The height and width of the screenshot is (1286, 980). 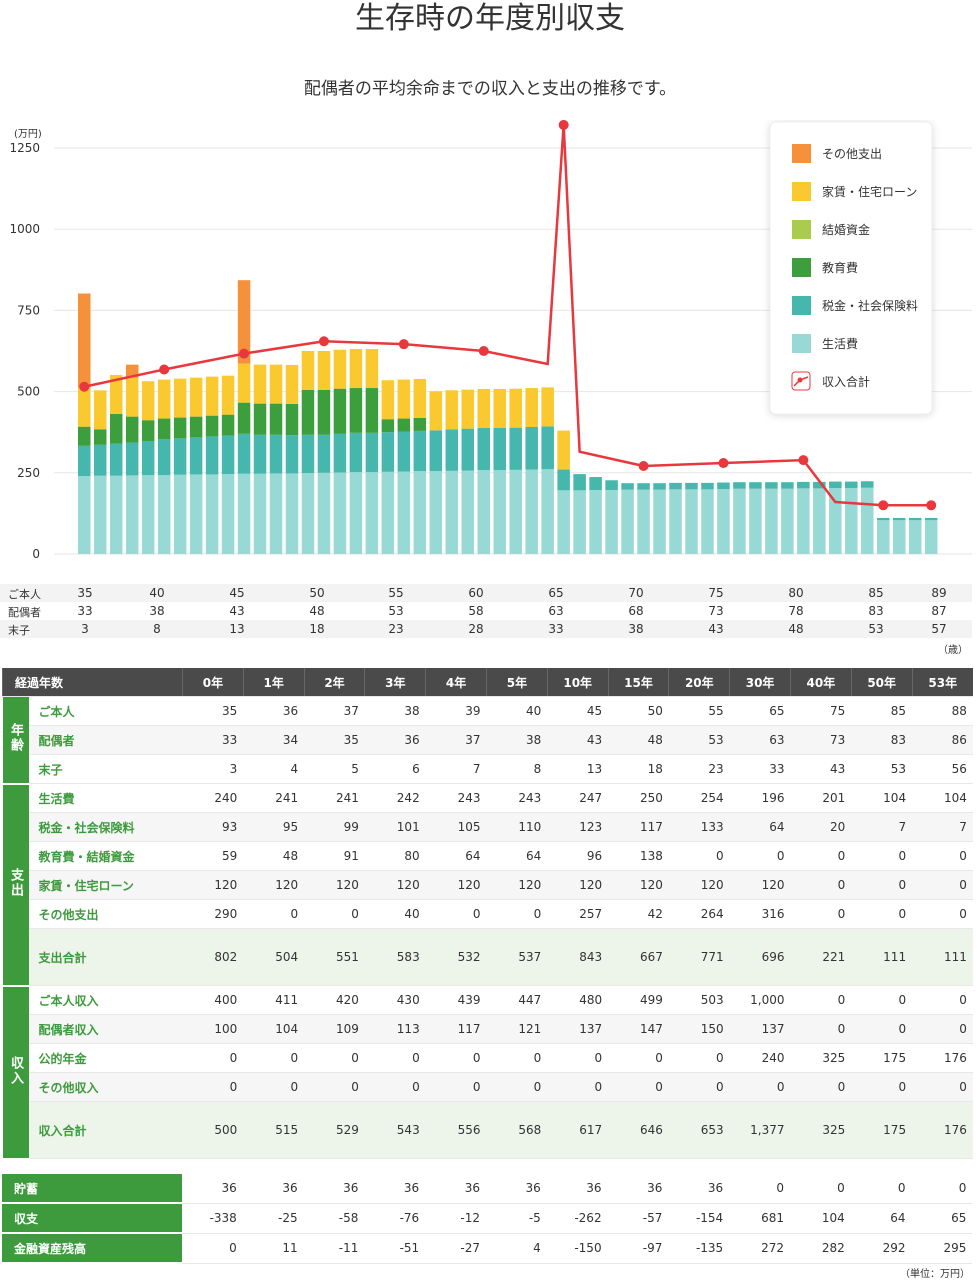 I want to click on summary-cell: -338, so click(x=212, y=1218).